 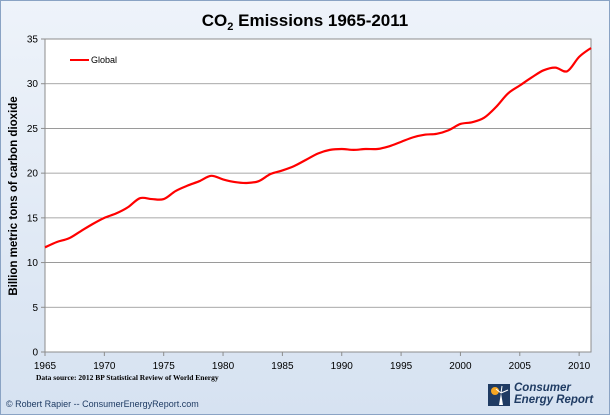 What do you see at coordinates (312, 362) in the screenshot?
I see `x-axis-ticks: 1965 1970 1975 1980 1985 1990 1995 2000 2005 2010` at bounding box center [312, 362].